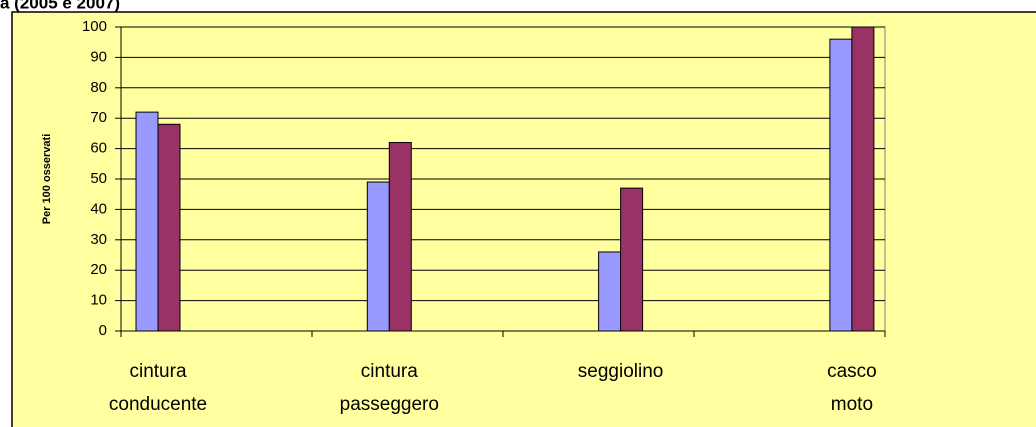 This screenshot has height=427, width=1036. I want to click on y-tick-label: 90, so click(98, 56).